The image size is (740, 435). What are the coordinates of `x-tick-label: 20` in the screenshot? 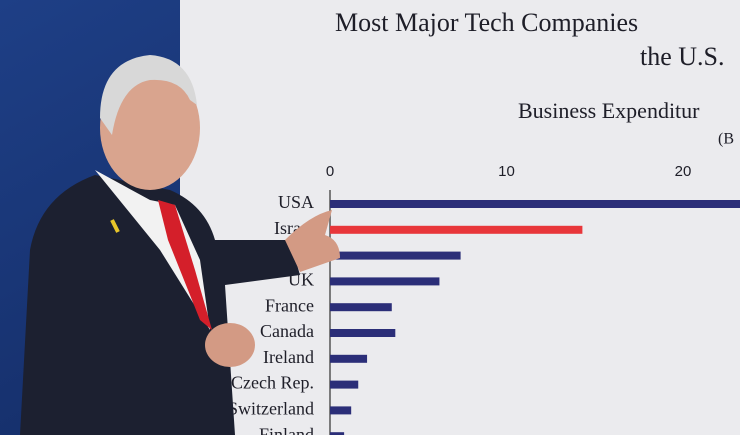 It's located at (683, 171).